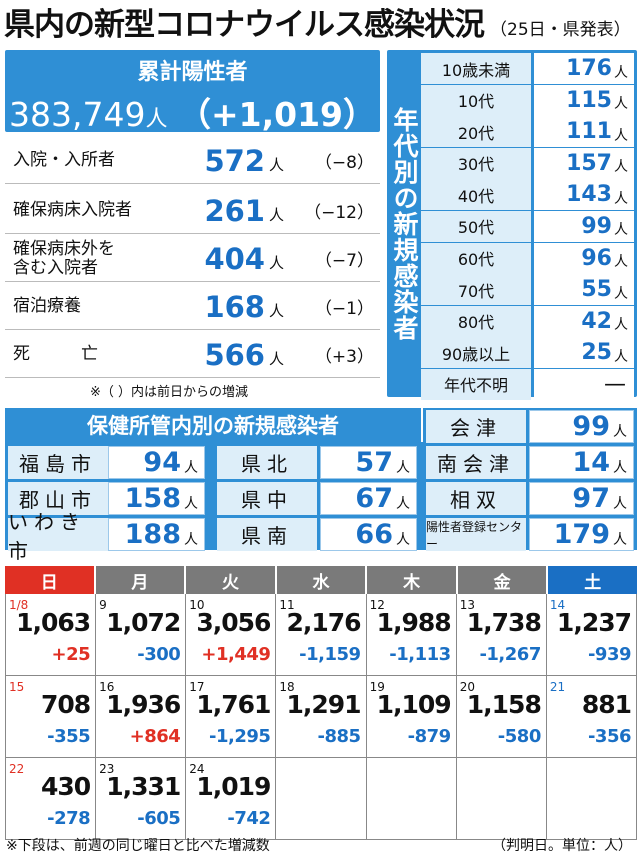 Image resolution: width=640 pixels, height=858 pixels. What do you see at coordinates (476, 163) in the screenshot?
I see `age-label: 30代` at bounding box center [476, 163].